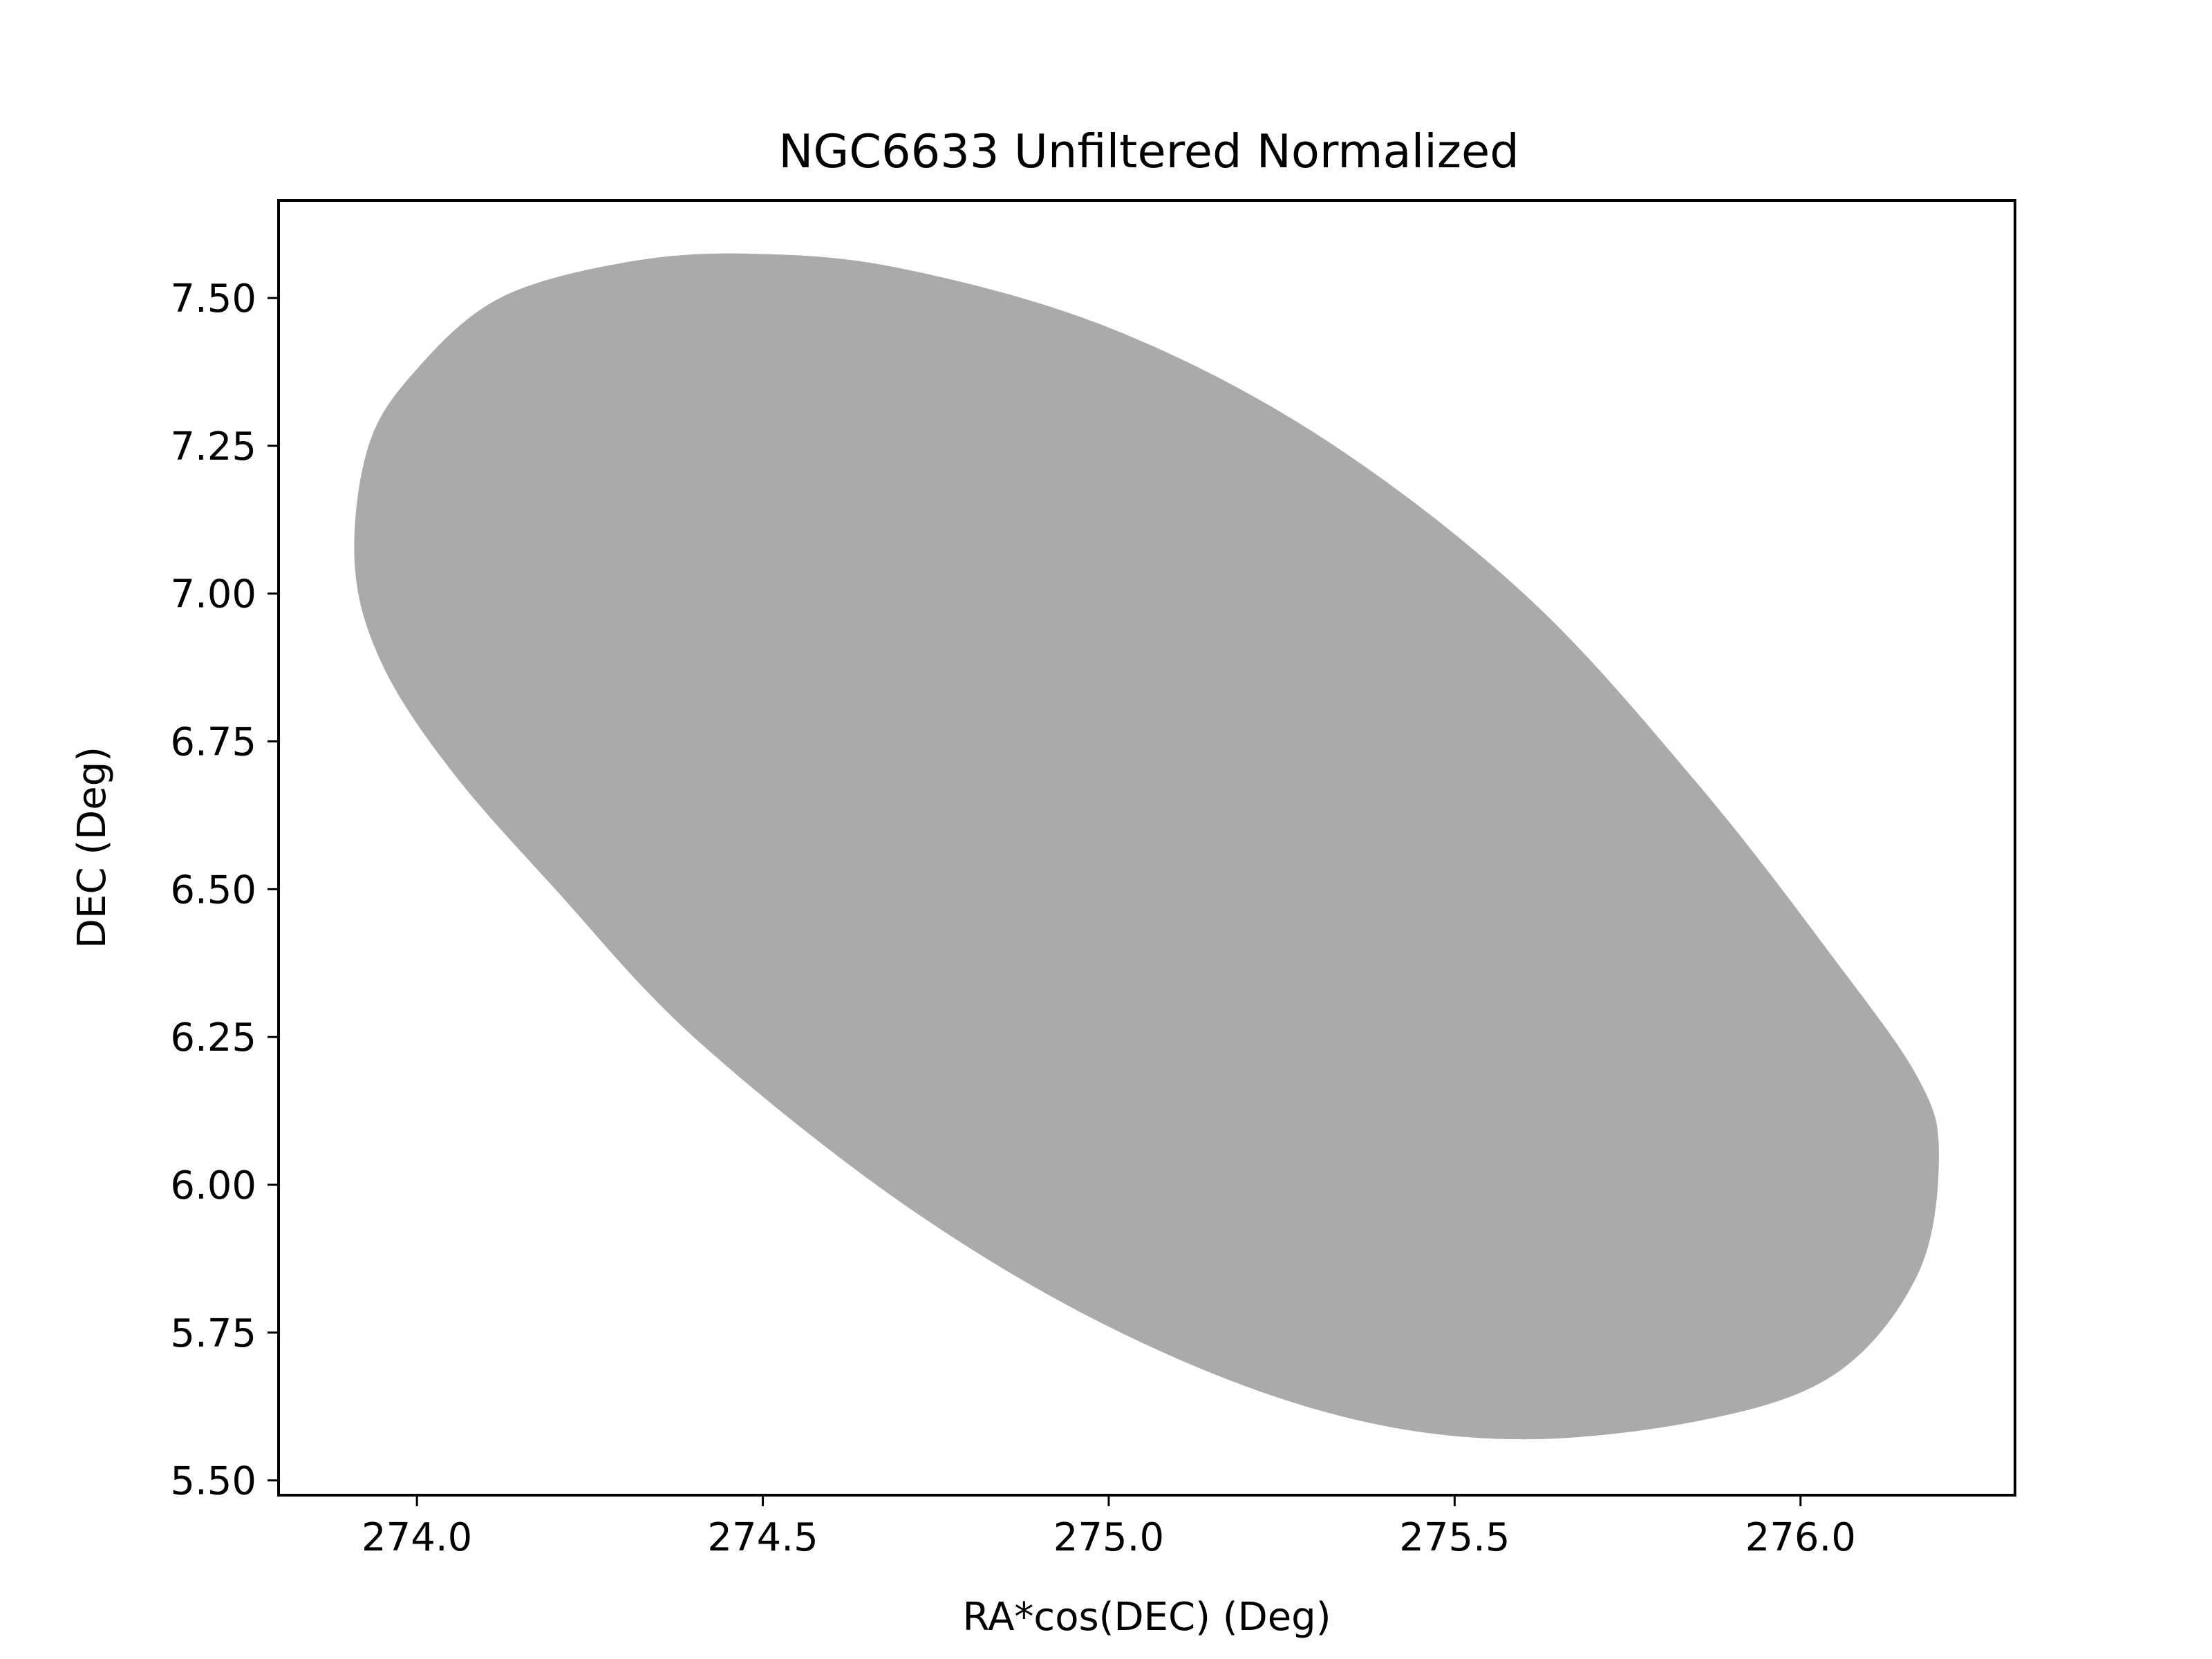 Image resolution: width=2212 pixels, height=1659 pixels. I want to click on y-axis-label: DEC (Deg), so click(92, 847).